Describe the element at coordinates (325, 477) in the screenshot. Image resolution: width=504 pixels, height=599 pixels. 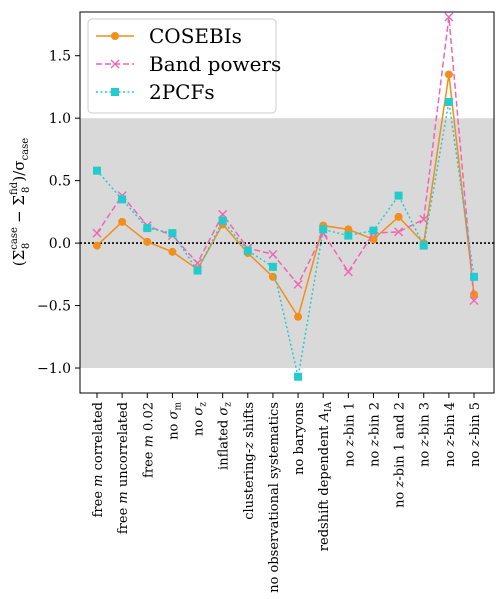
I see `x-tick-label-10: redshift dependent AIA` at that location.